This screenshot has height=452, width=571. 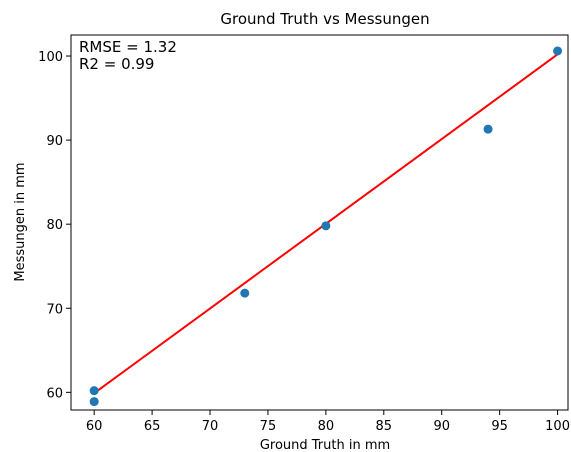 I want to click on x-tick-label: 80, so click(x=326, y=426).